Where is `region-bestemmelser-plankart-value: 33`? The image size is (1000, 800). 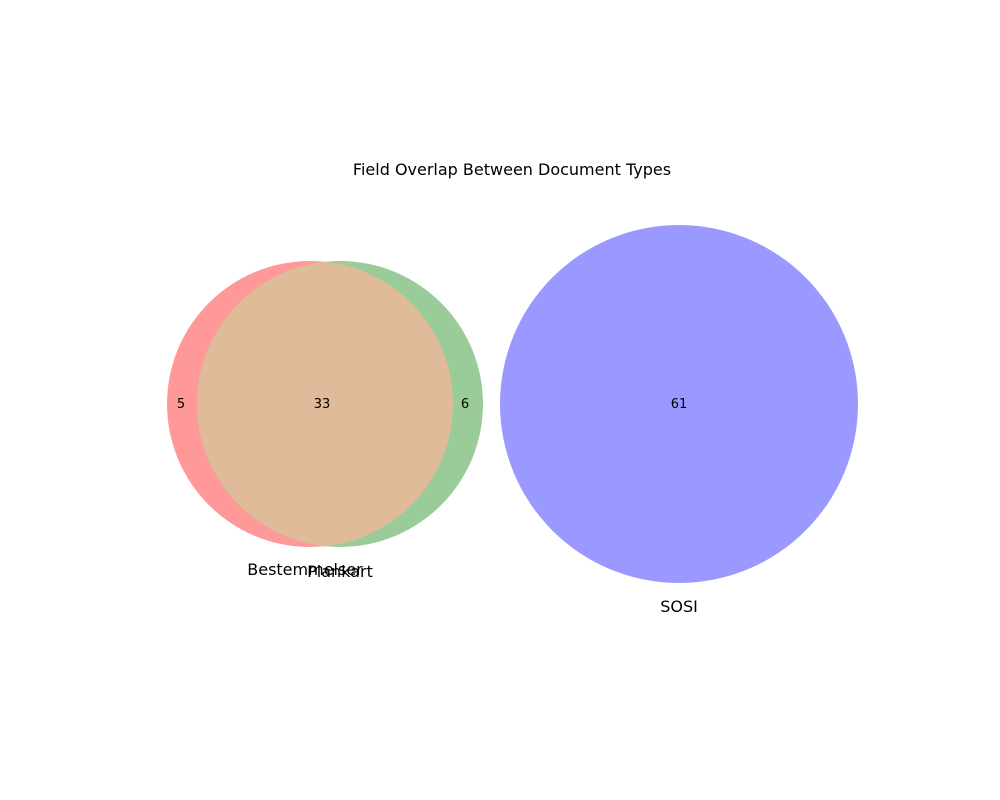 region-bestemmelser-plankart-value: 33 is located at coordinates (322, 404).